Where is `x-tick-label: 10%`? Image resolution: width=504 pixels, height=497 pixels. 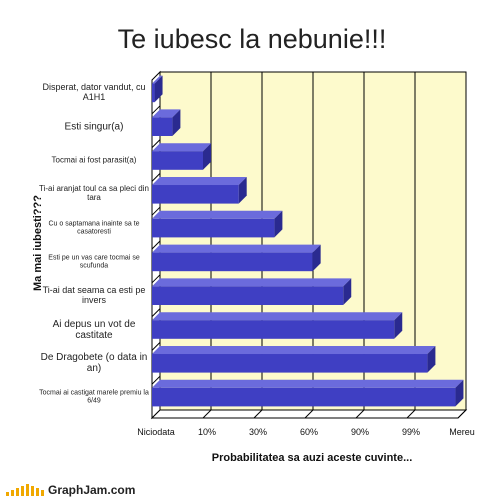 x-tick-label: 10% is located at coordinates (207, 432).